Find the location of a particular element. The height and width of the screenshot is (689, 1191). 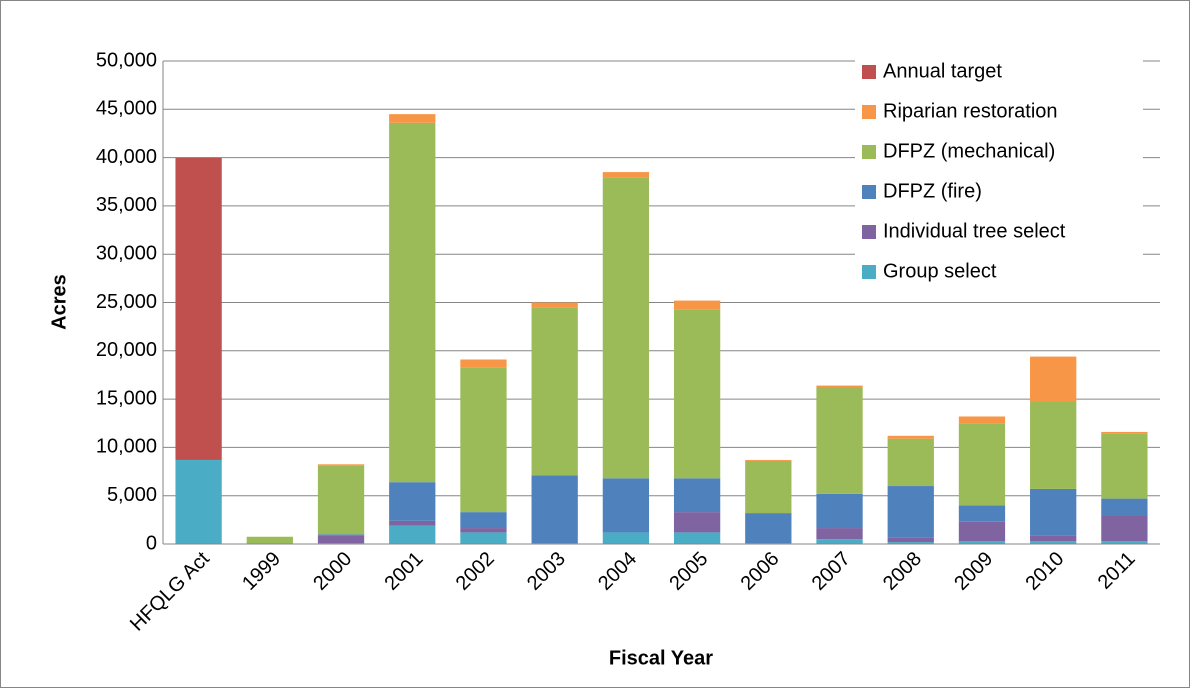

y-tick-label: 10,000 is located at coordinates (126, 447).